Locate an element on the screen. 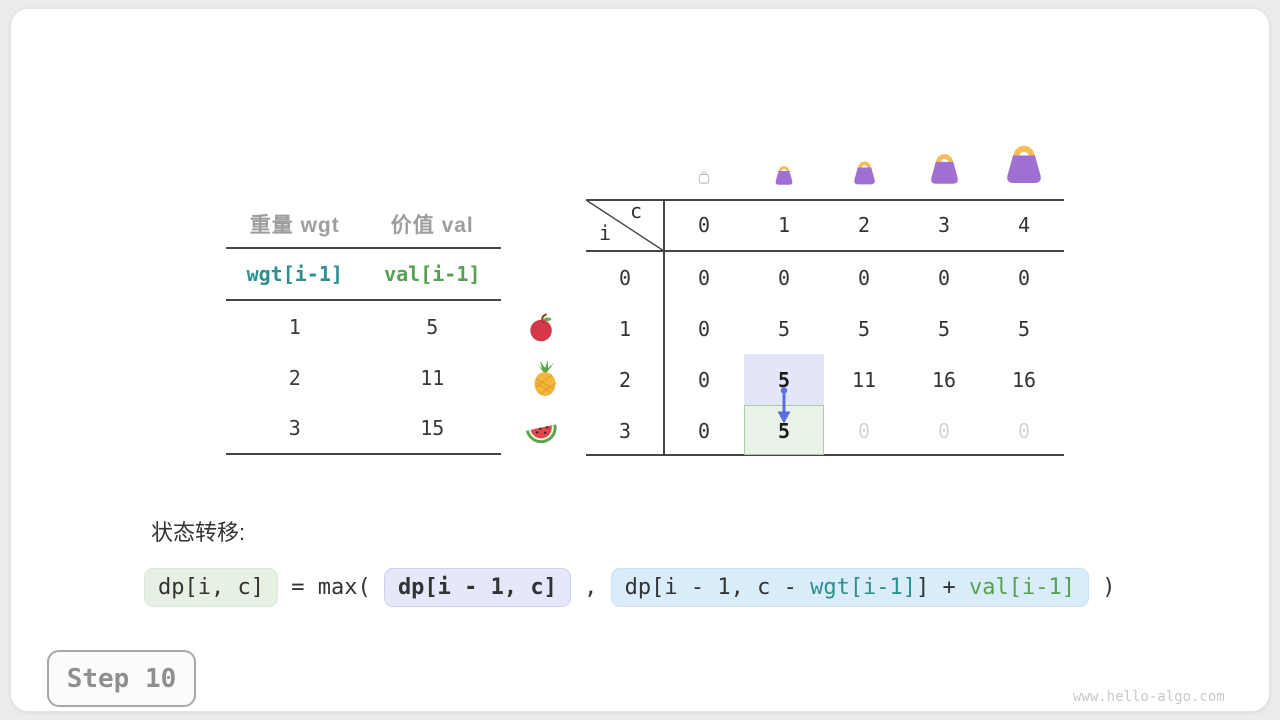 This screenshot has width=1280, height=720. dp-cell-0-1: 0 is located at coordinates (784, 277).